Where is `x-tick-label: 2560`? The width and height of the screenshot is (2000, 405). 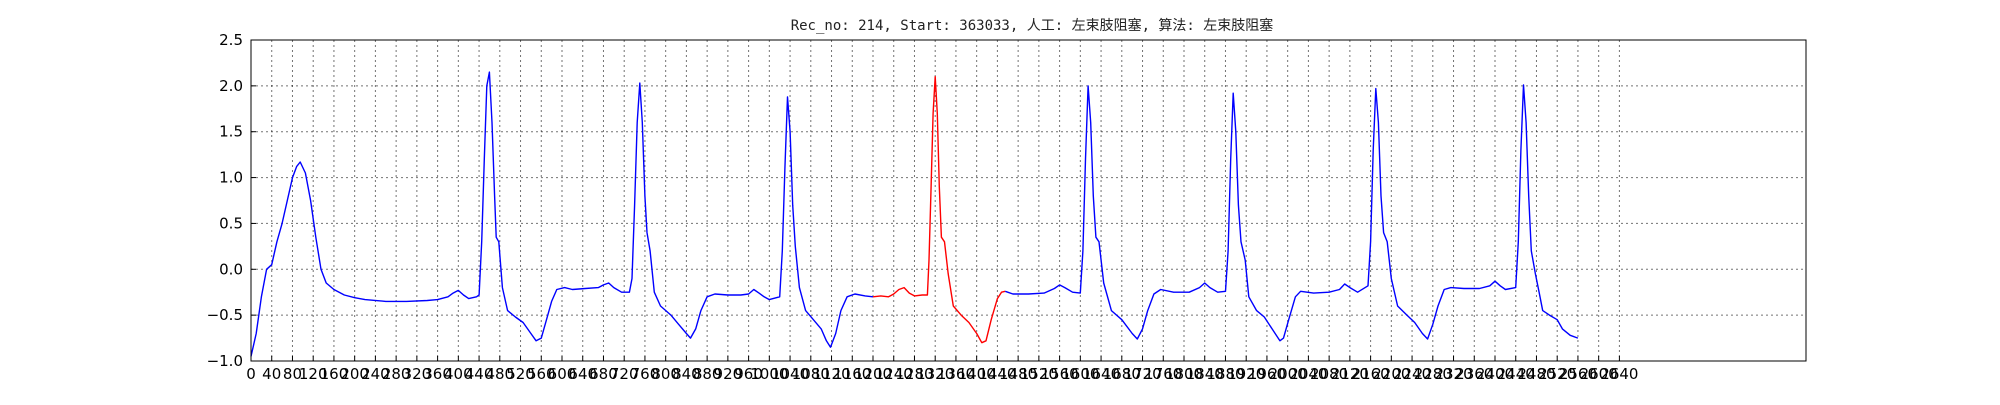 x-tick-label: 2560 is located at coordinates (1578, 374).